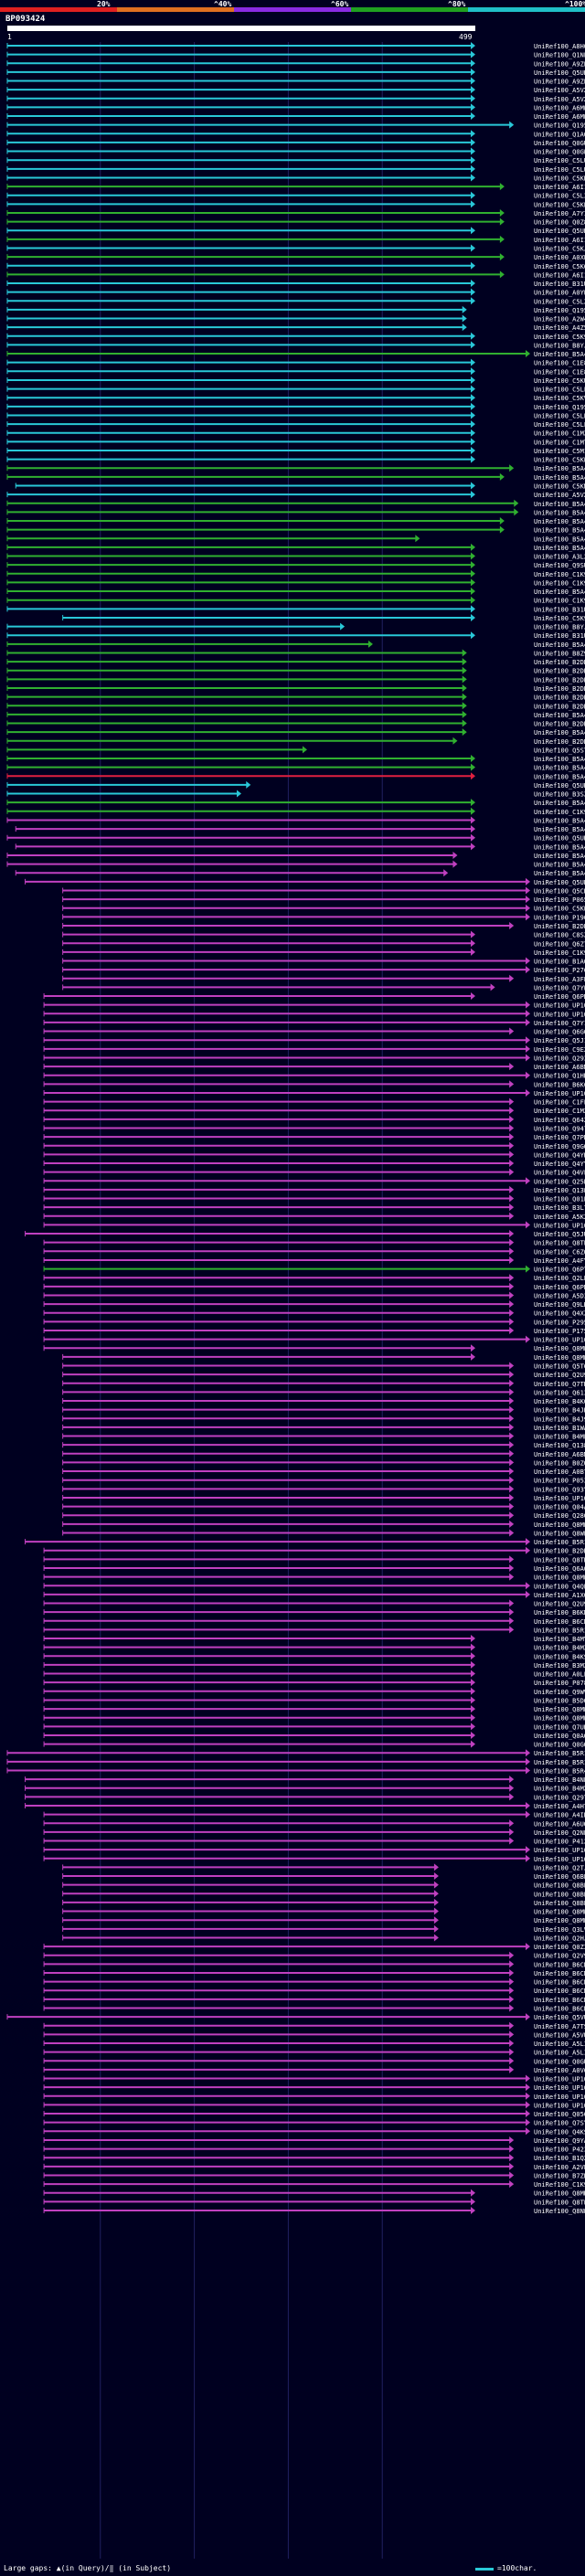  Describe the element at coordinates (560, 328) in the screenshot. I see `hit-label: UniRef100_A4Z540` at that location.